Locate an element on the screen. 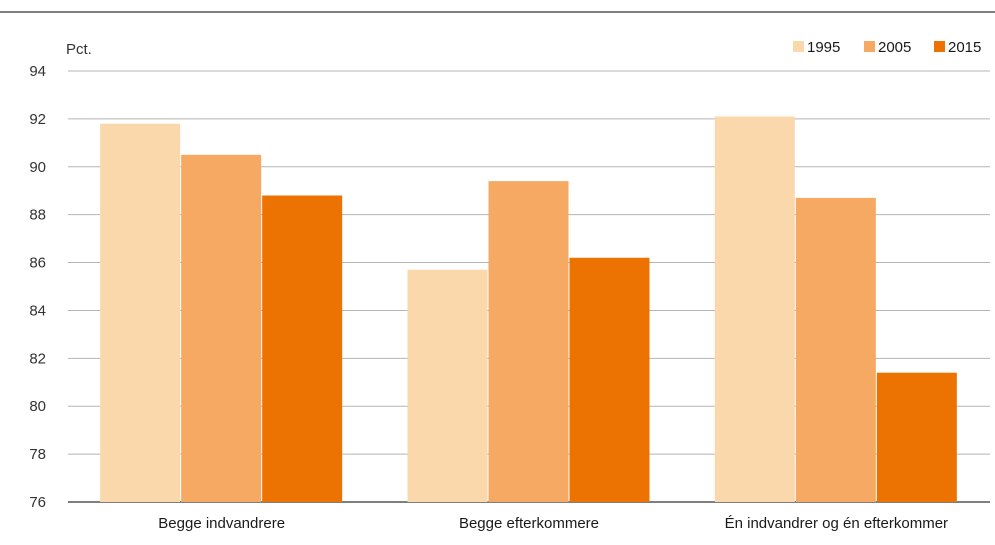 The image size is (995, 545). y-axis-label: Pct. is located at coordinates (79, 49).